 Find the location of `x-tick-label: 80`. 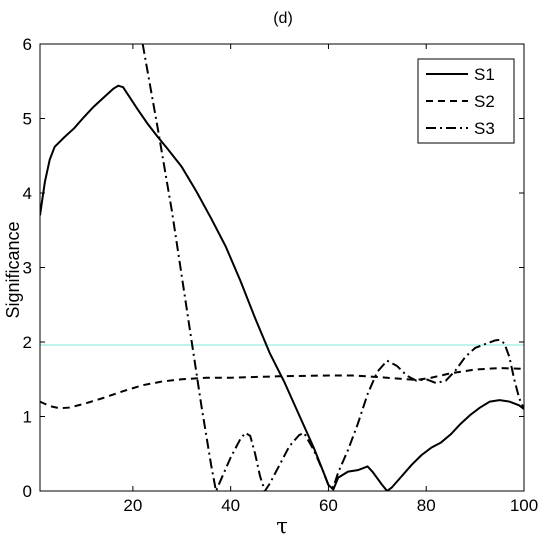

x-tick-label: 80 is located at coordinates (426, 505).